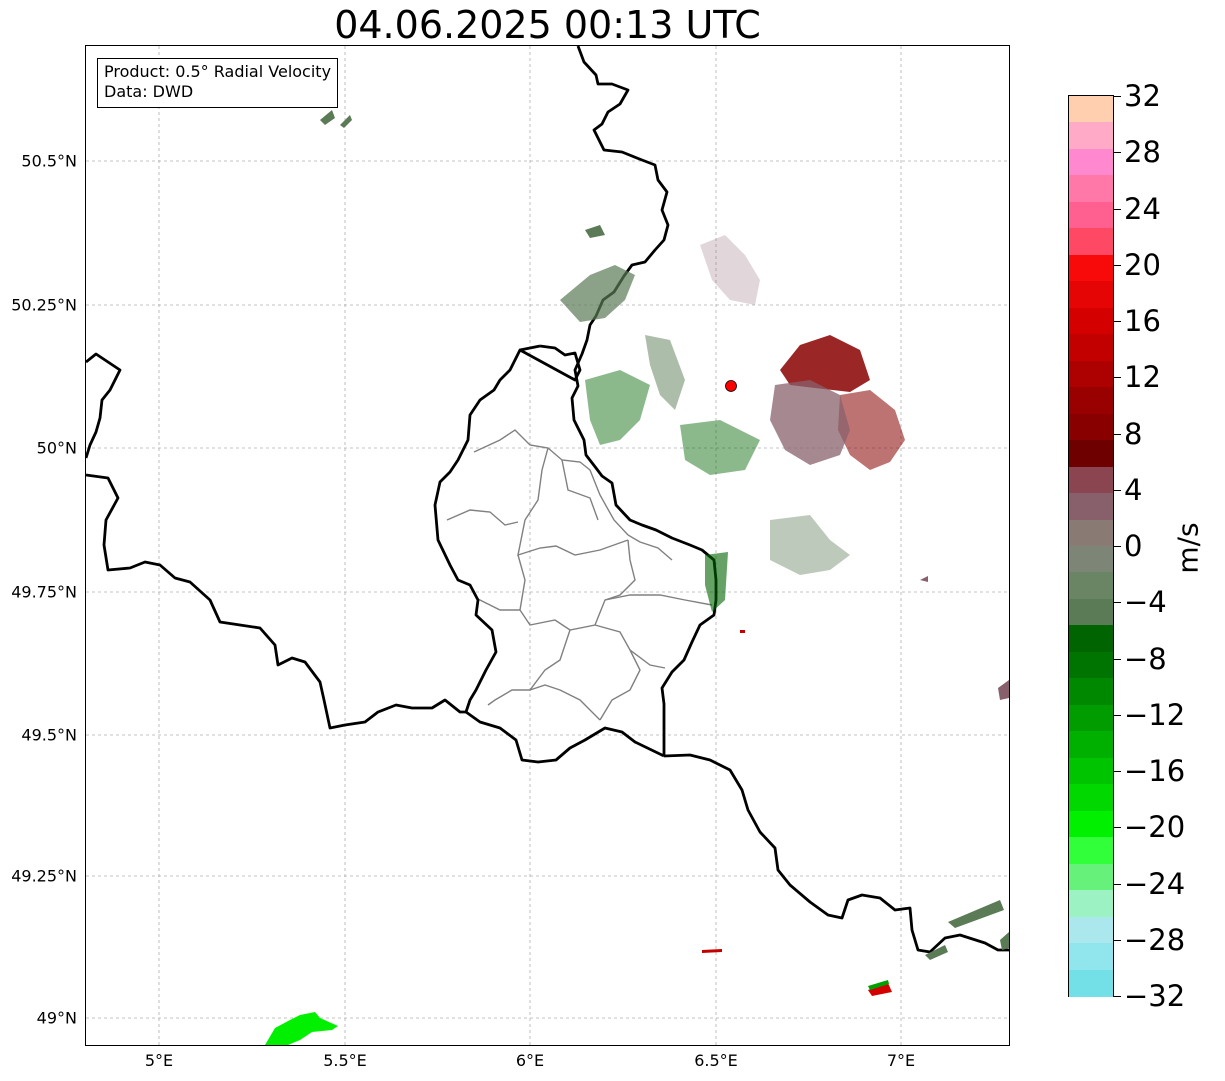  Describe the element at coordinates (44, 305) in the screenshot. I see `y-tick-label: 50.25°N` at that location.